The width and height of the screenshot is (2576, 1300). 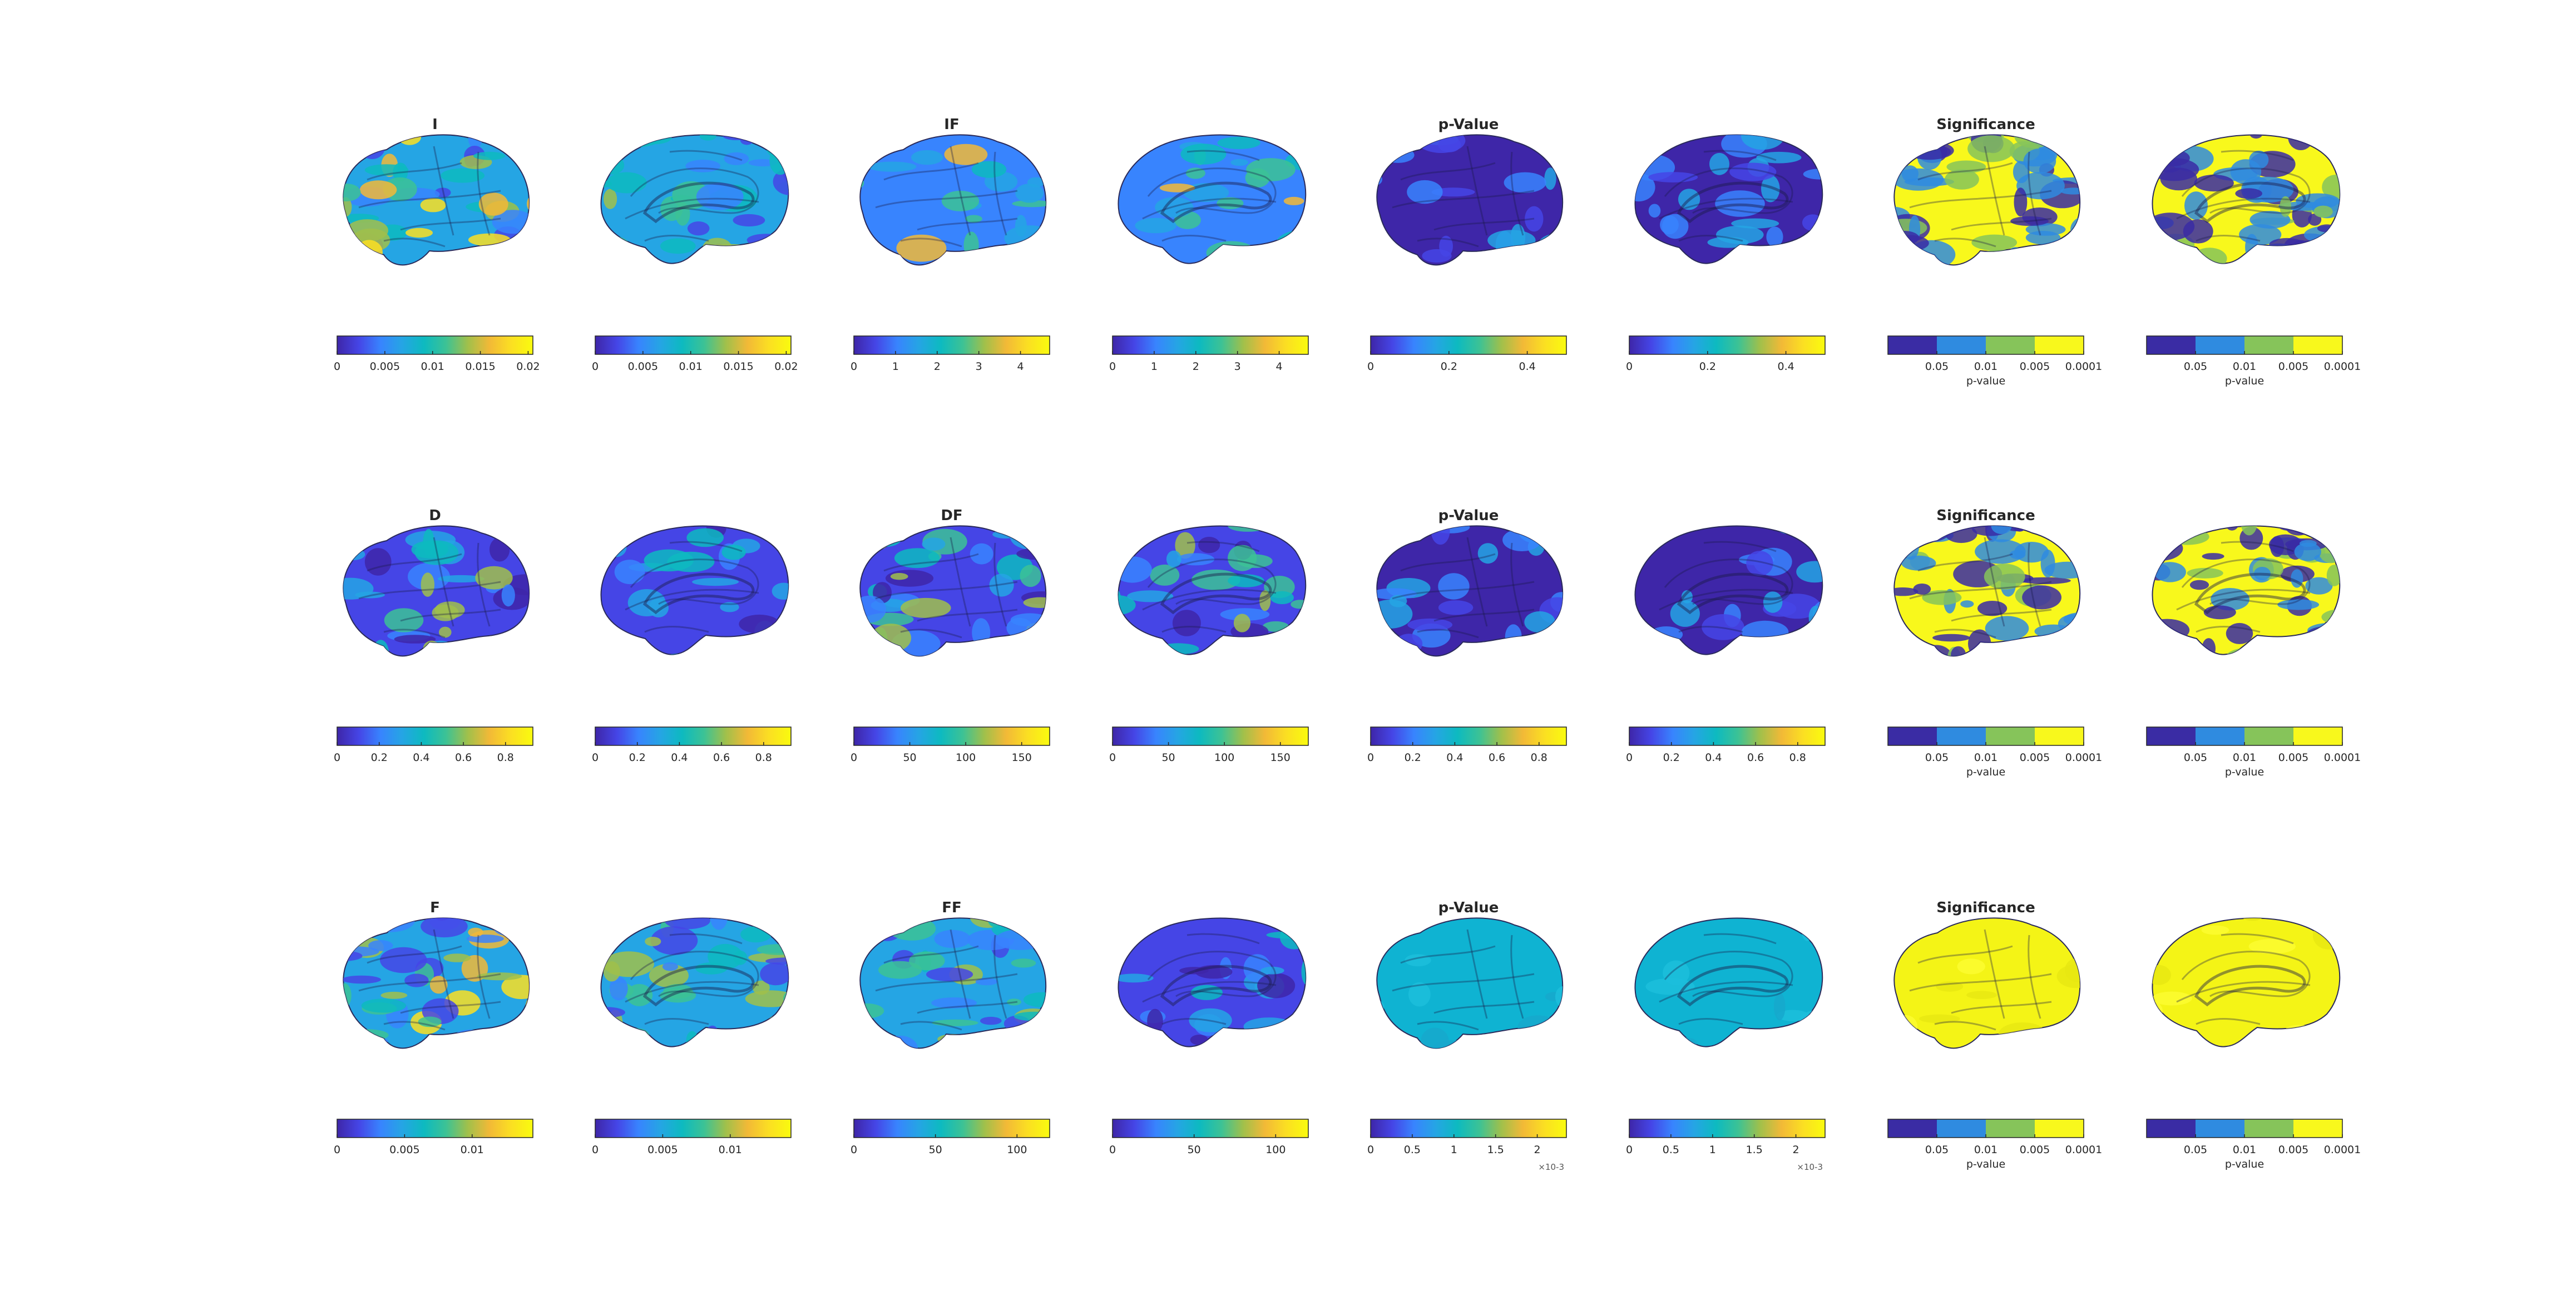 What do you see at coordinates (979, 366) in the screenshot?
I see `colorbar-tick-label: 3` at bounding box center [979, 366].